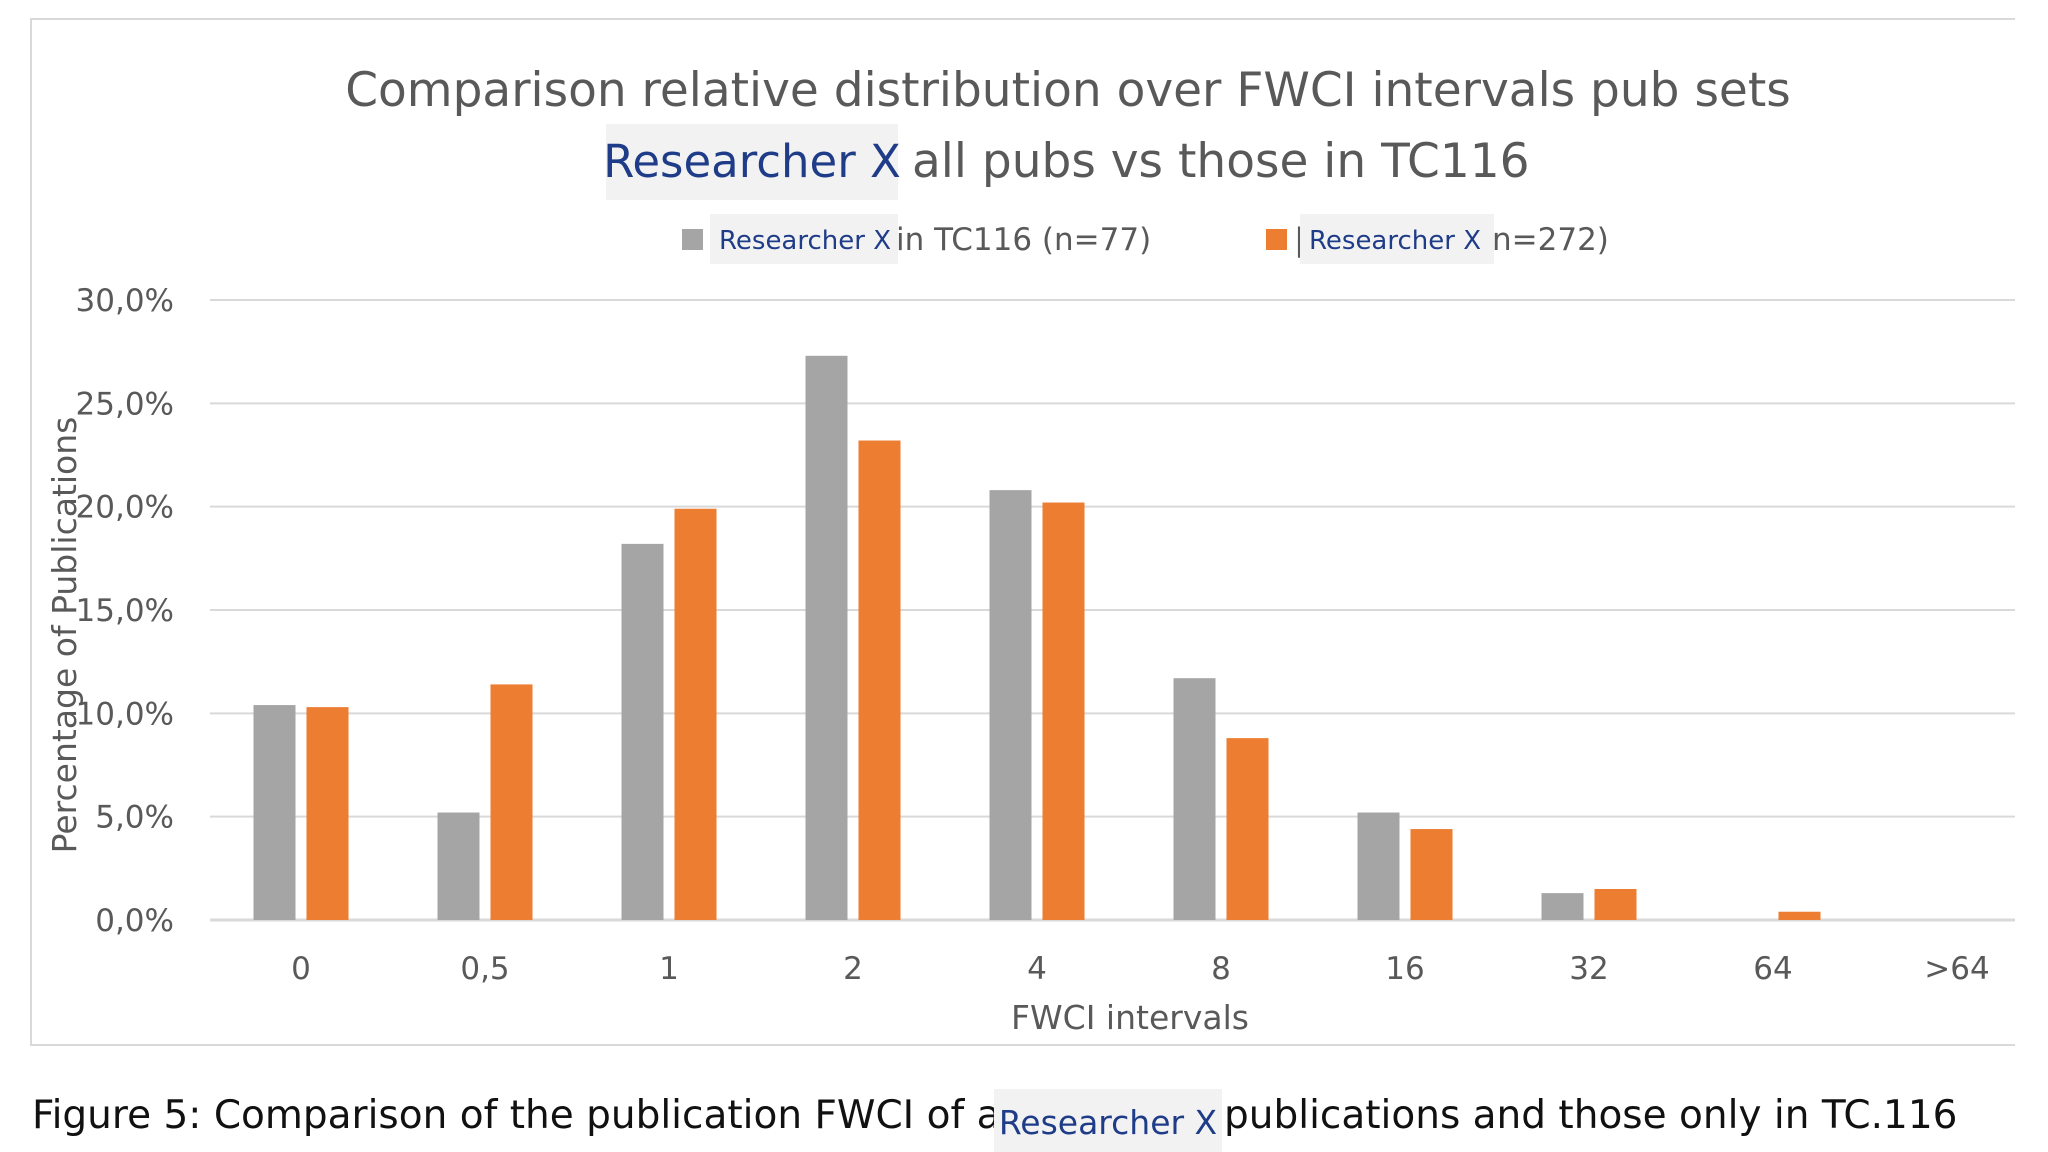  I want to click on y-tick-label: 5,0%, so click(134, 818).